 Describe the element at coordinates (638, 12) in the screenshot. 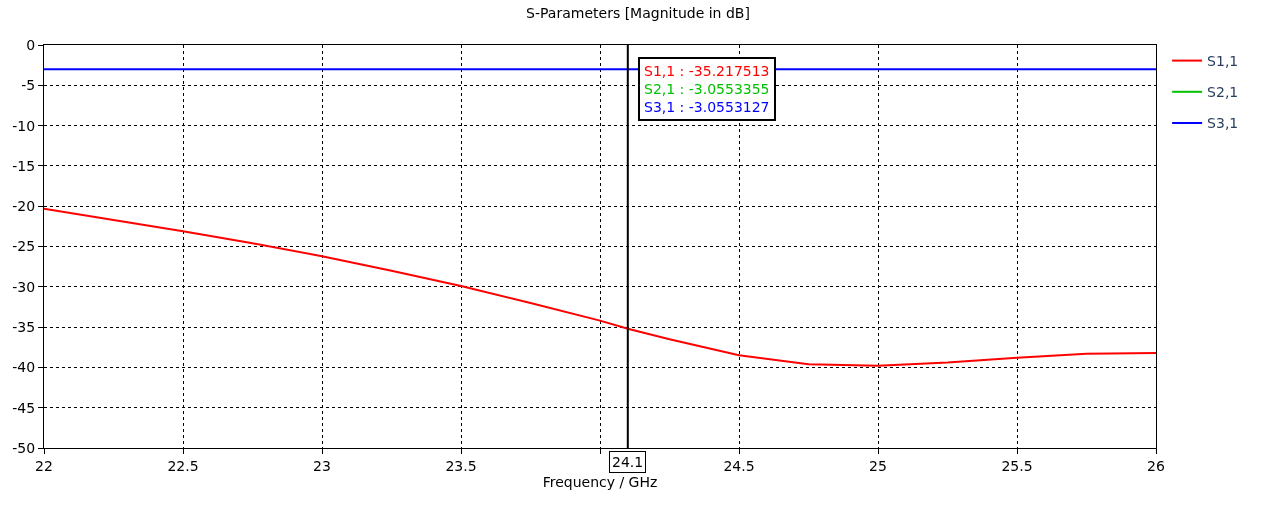

I see `chart-title: S-Parameters [Magnitude in dB]` at that location.